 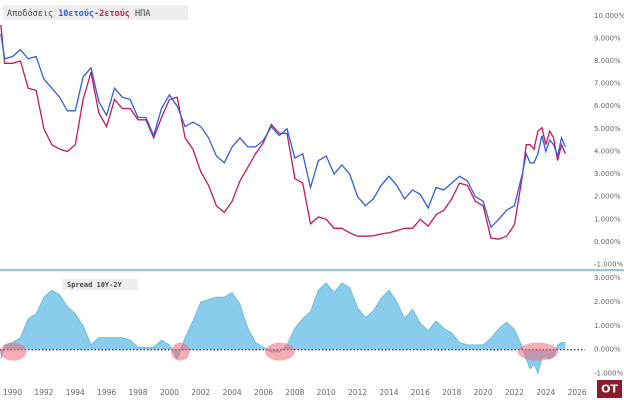 What do you see at coordinates (388, 392) in the screenshot?
I see `x-tick-label: 2014` at bounding box center [388, 392].